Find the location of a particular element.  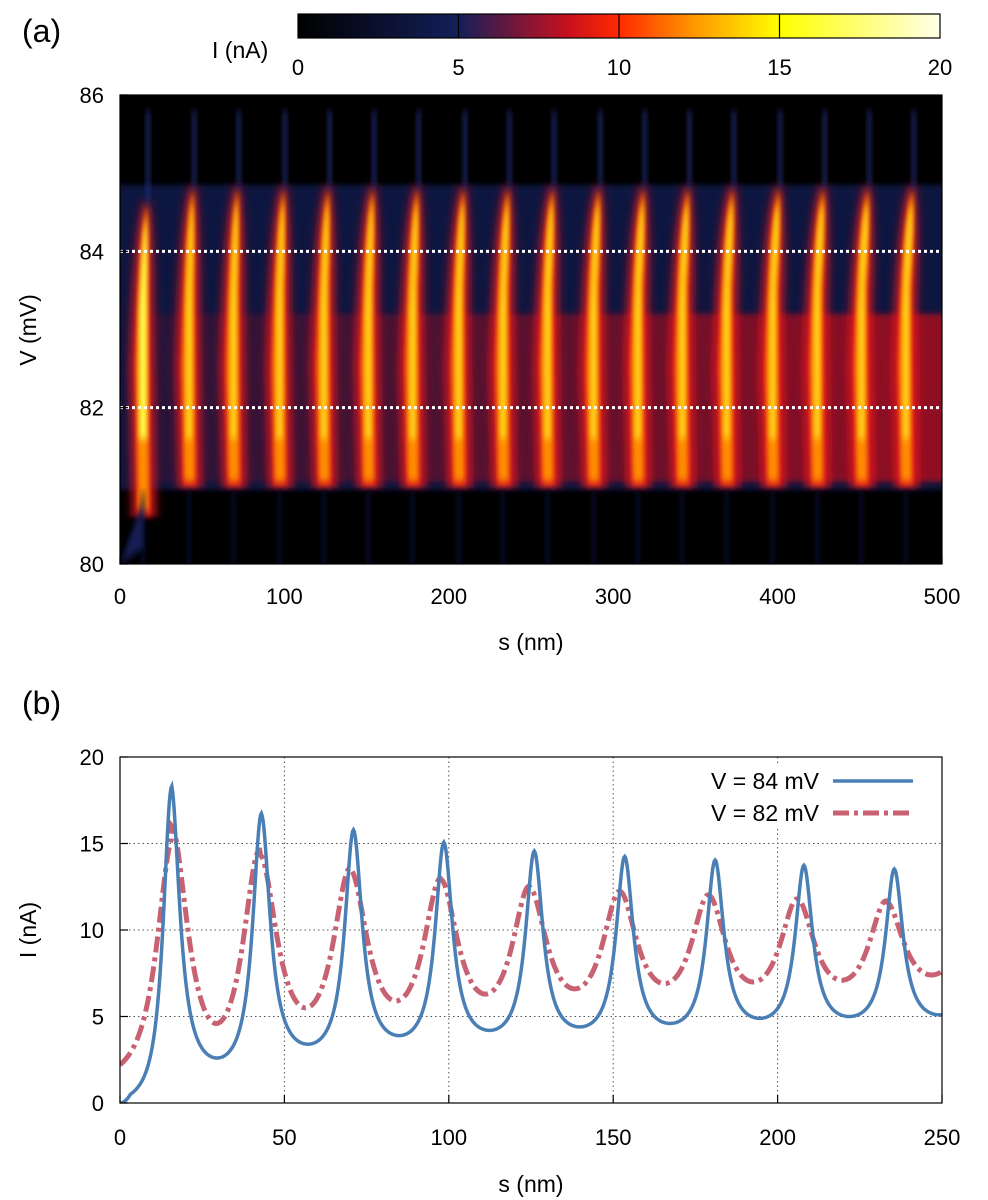

panel-a-label: (a) is located at coordinates (41, 31).